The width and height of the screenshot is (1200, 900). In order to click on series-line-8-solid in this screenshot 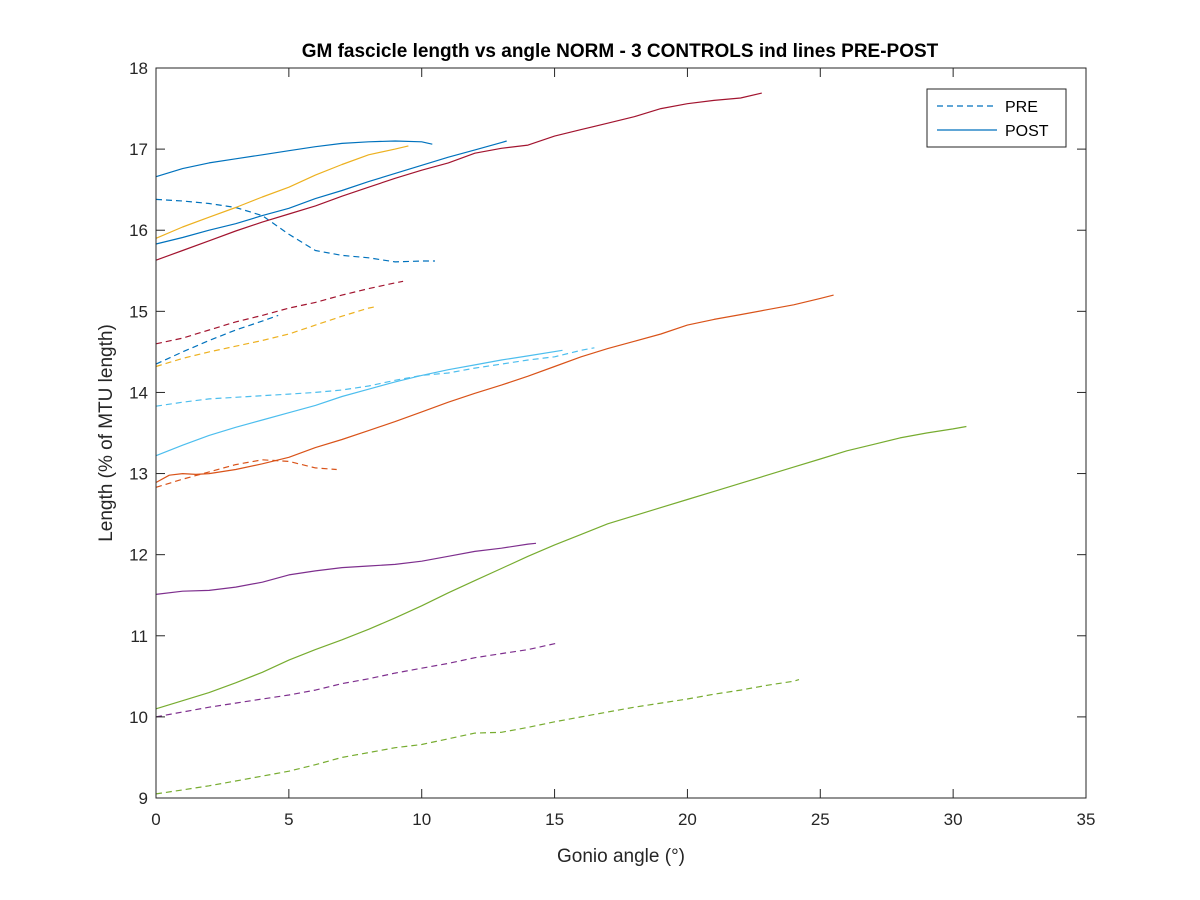, I will do `click(282, 192)`.